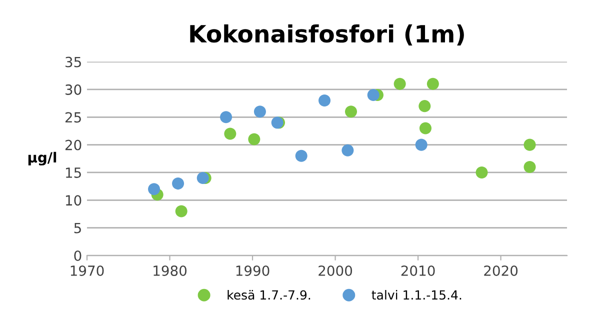 The width and height of the screenshot is (600, 334). I want to click on x-tick-label: 2020, so click(501, 270).